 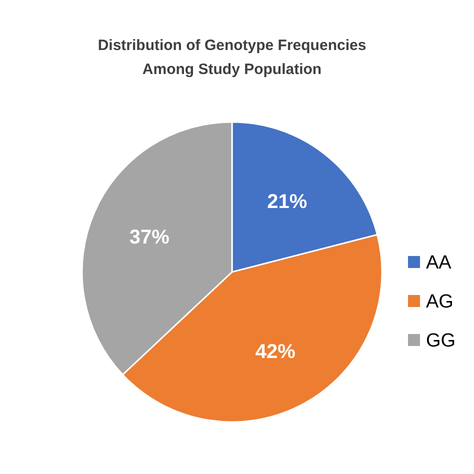 I want to click on legend-label: GG, so click(x=441, y=341).